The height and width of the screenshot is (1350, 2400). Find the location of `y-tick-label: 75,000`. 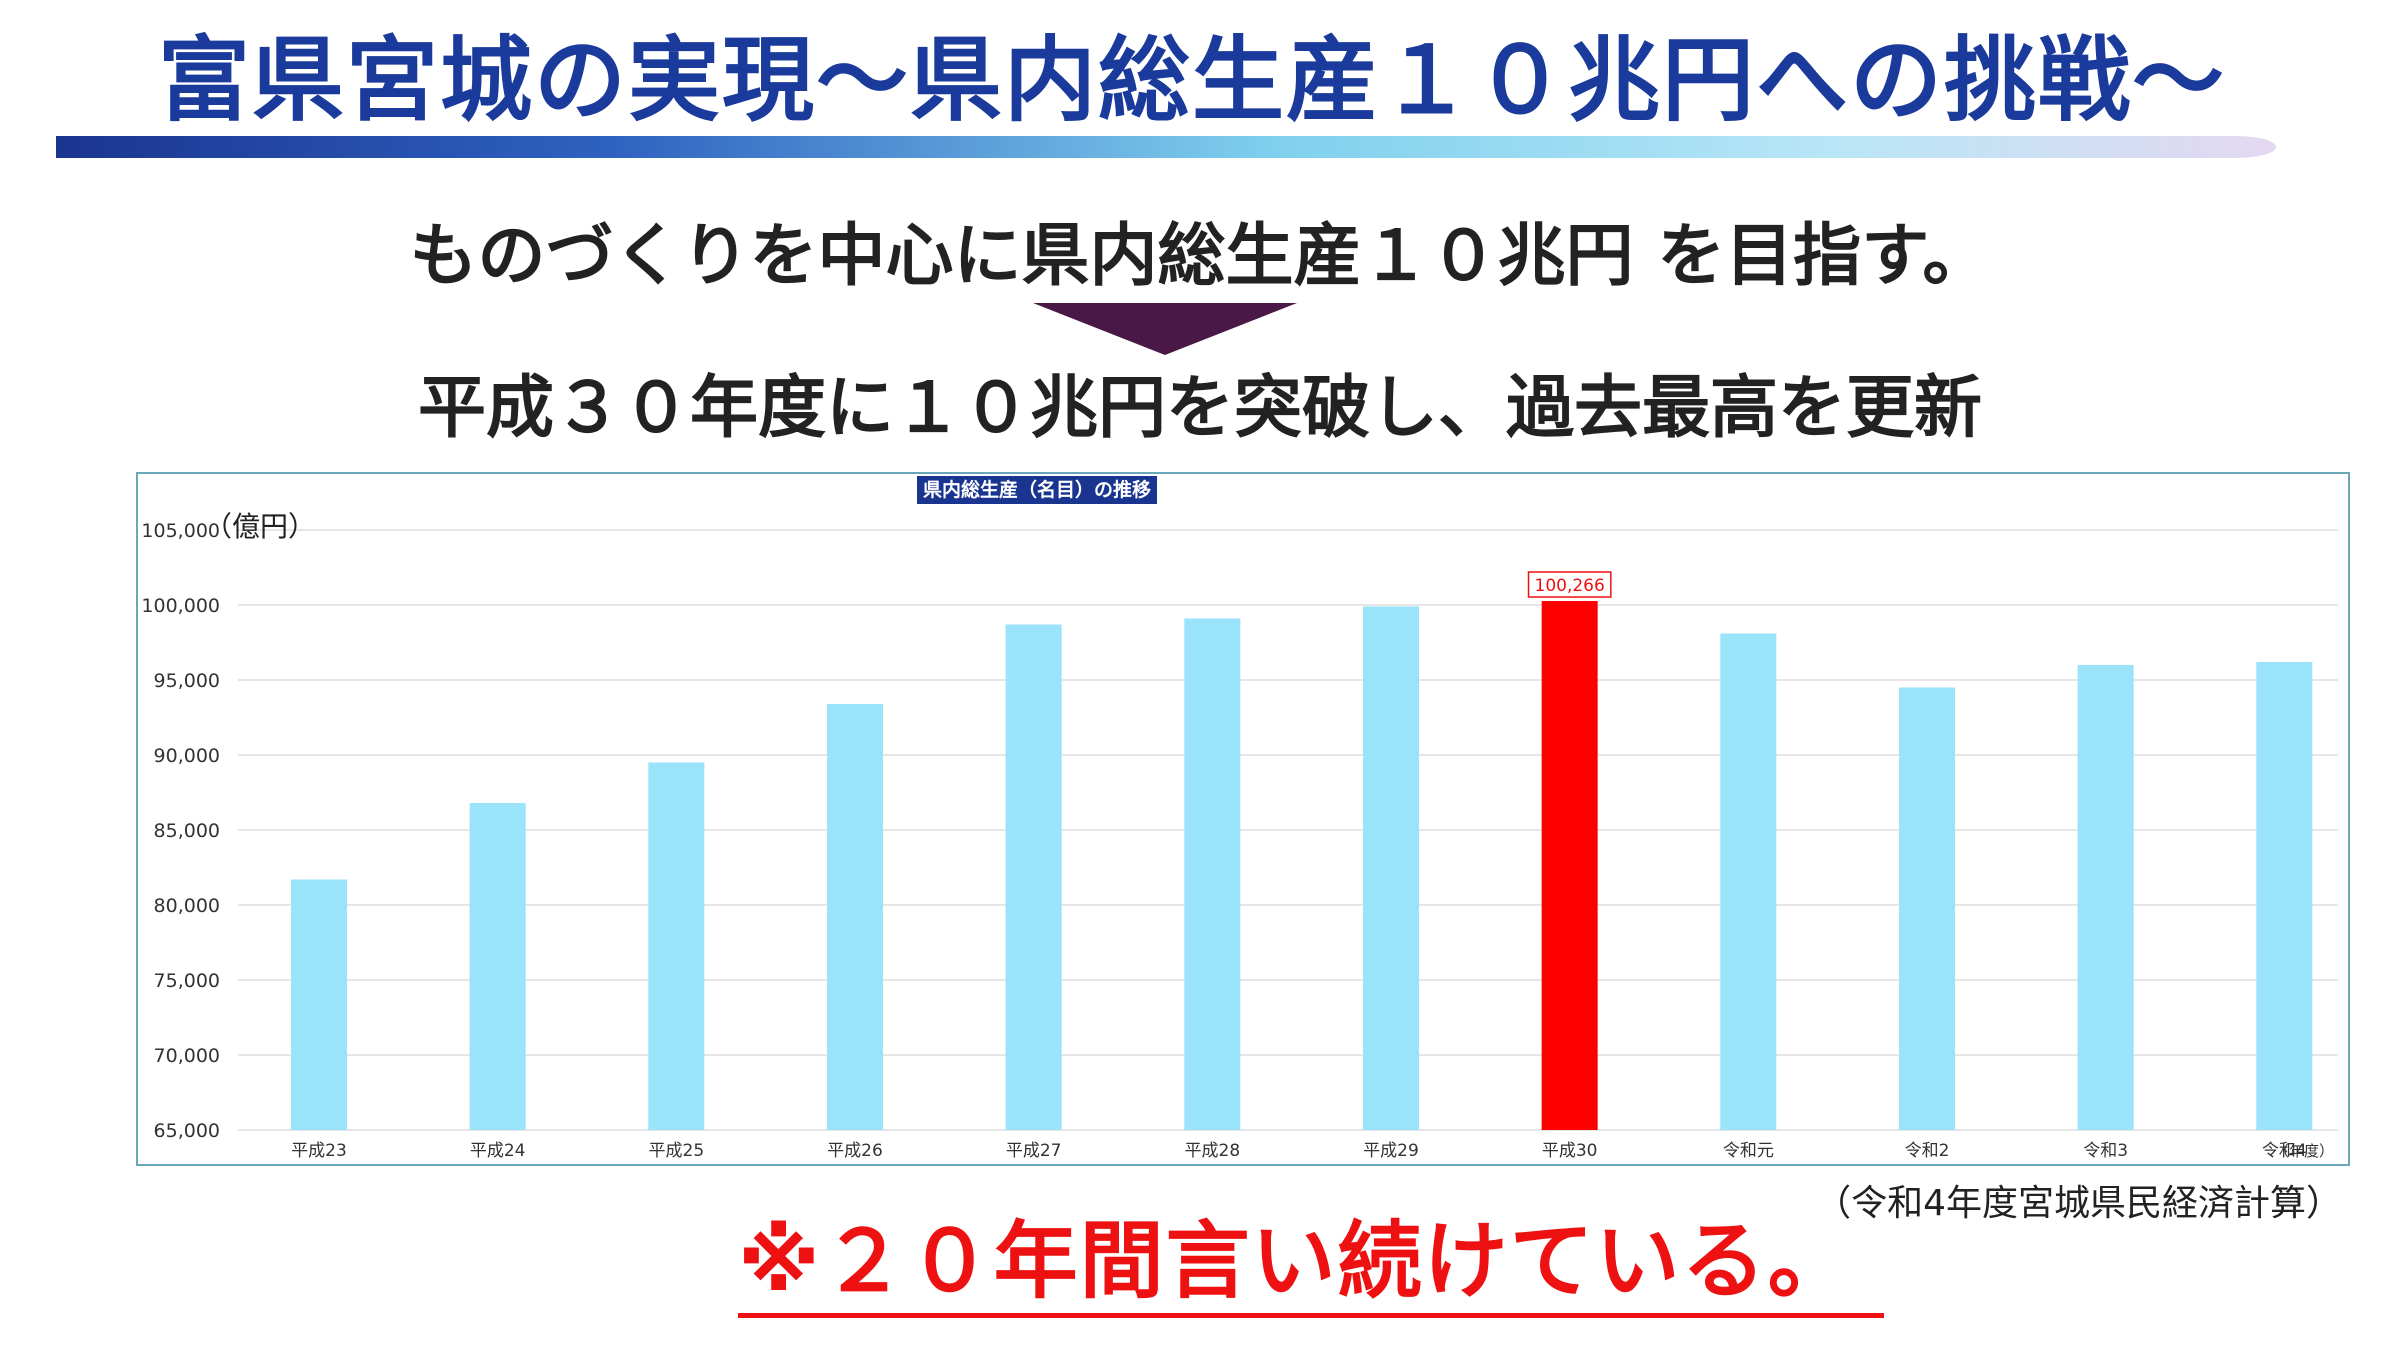

y-tick-label: 75,000 is located at coordinates (187, 981).